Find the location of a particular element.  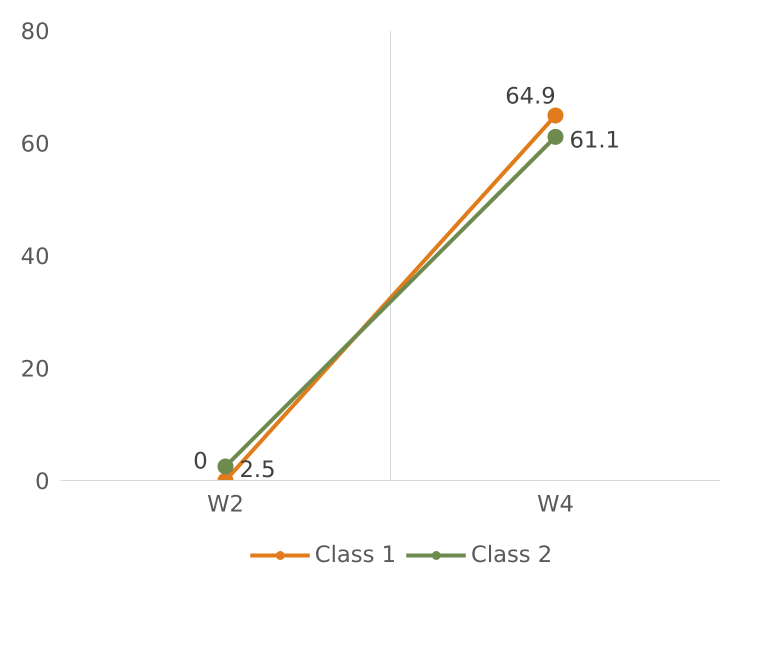

y-tick-label: 20 is located at coordinates (35, 369).